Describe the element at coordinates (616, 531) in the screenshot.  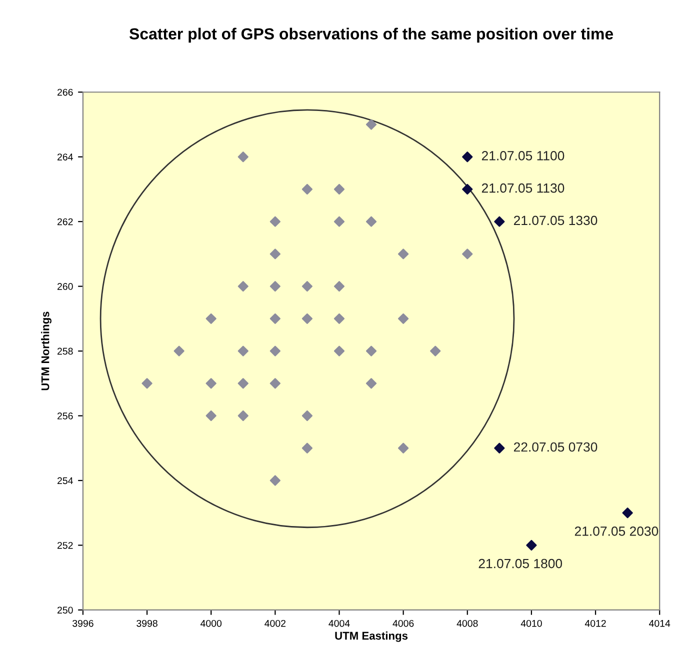
I see `annotation: 21.07.05 2030` at that location.